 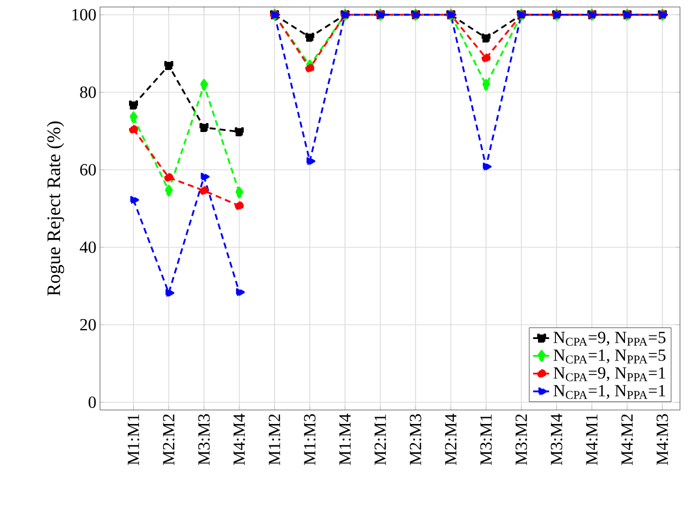 I want to click on x-tick-label: M3:M3, so click(x=204, y=439).